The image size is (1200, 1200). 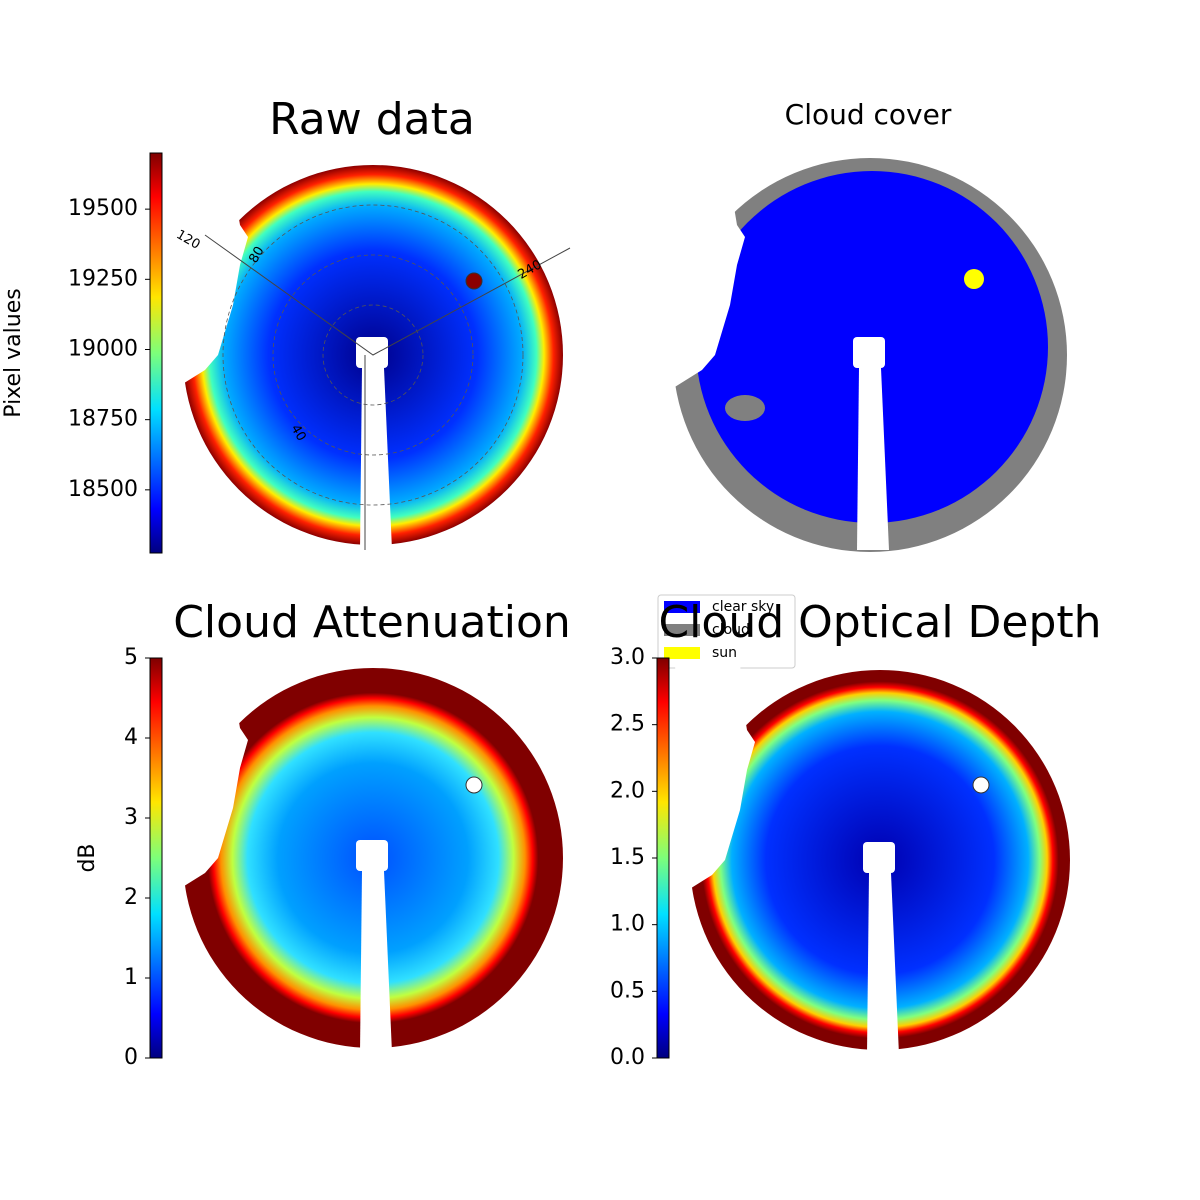 I want to click on colorbar-tick-label: 1, so click(x=131, y=977).